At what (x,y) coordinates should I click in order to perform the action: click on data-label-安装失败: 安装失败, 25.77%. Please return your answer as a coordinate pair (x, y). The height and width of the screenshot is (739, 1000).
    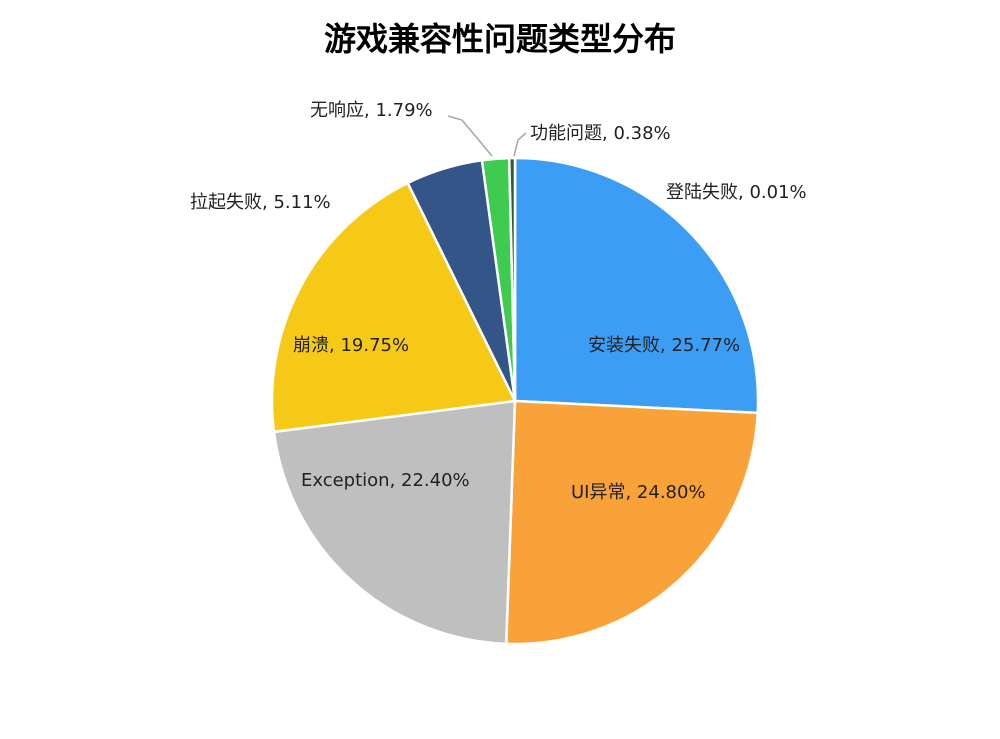
    Looking at the image, I should click on (664, 345).